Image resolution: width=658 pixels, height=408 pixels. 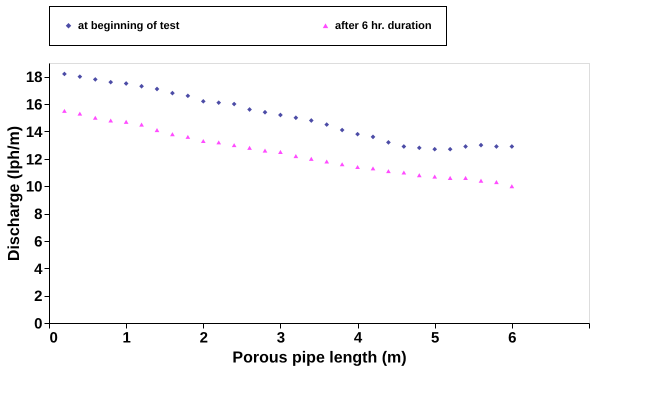 I want to click on x-tick-label: 5, so click(x=435, y=338).